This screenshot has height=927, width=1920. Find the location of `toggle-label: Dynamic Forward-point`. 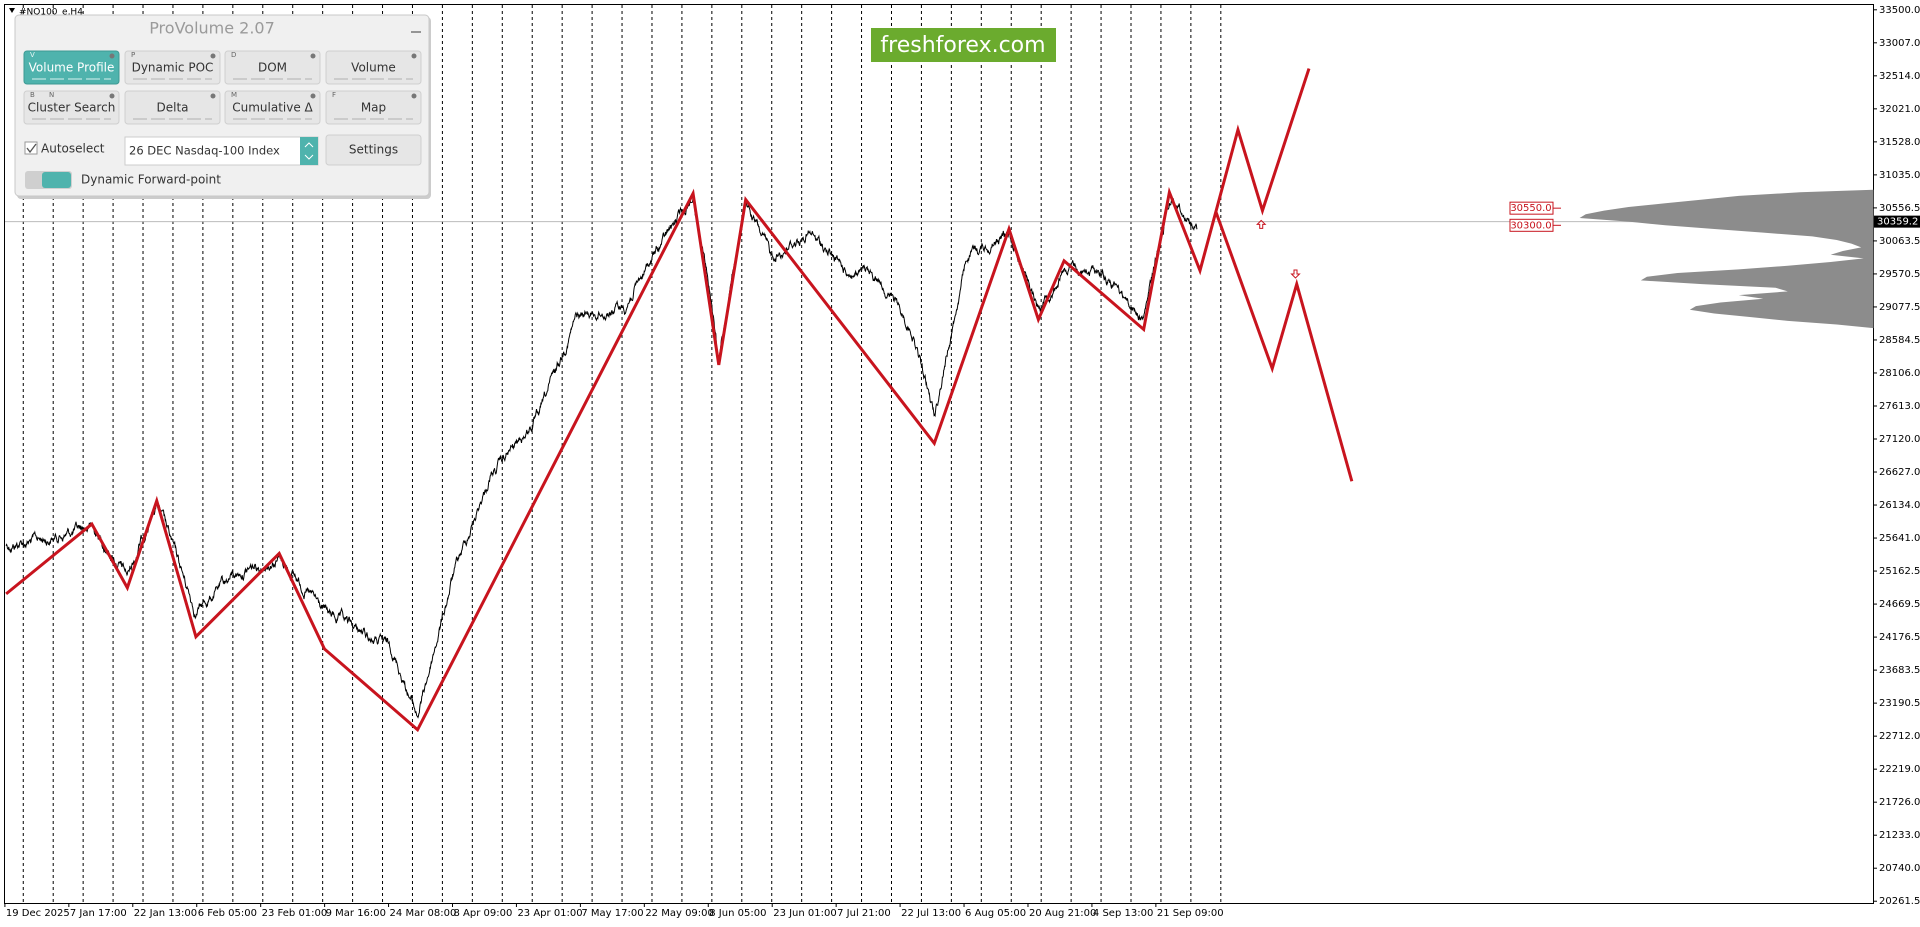

toggle-label: Dynamic Forward-point is located at coordinates (151, 180).